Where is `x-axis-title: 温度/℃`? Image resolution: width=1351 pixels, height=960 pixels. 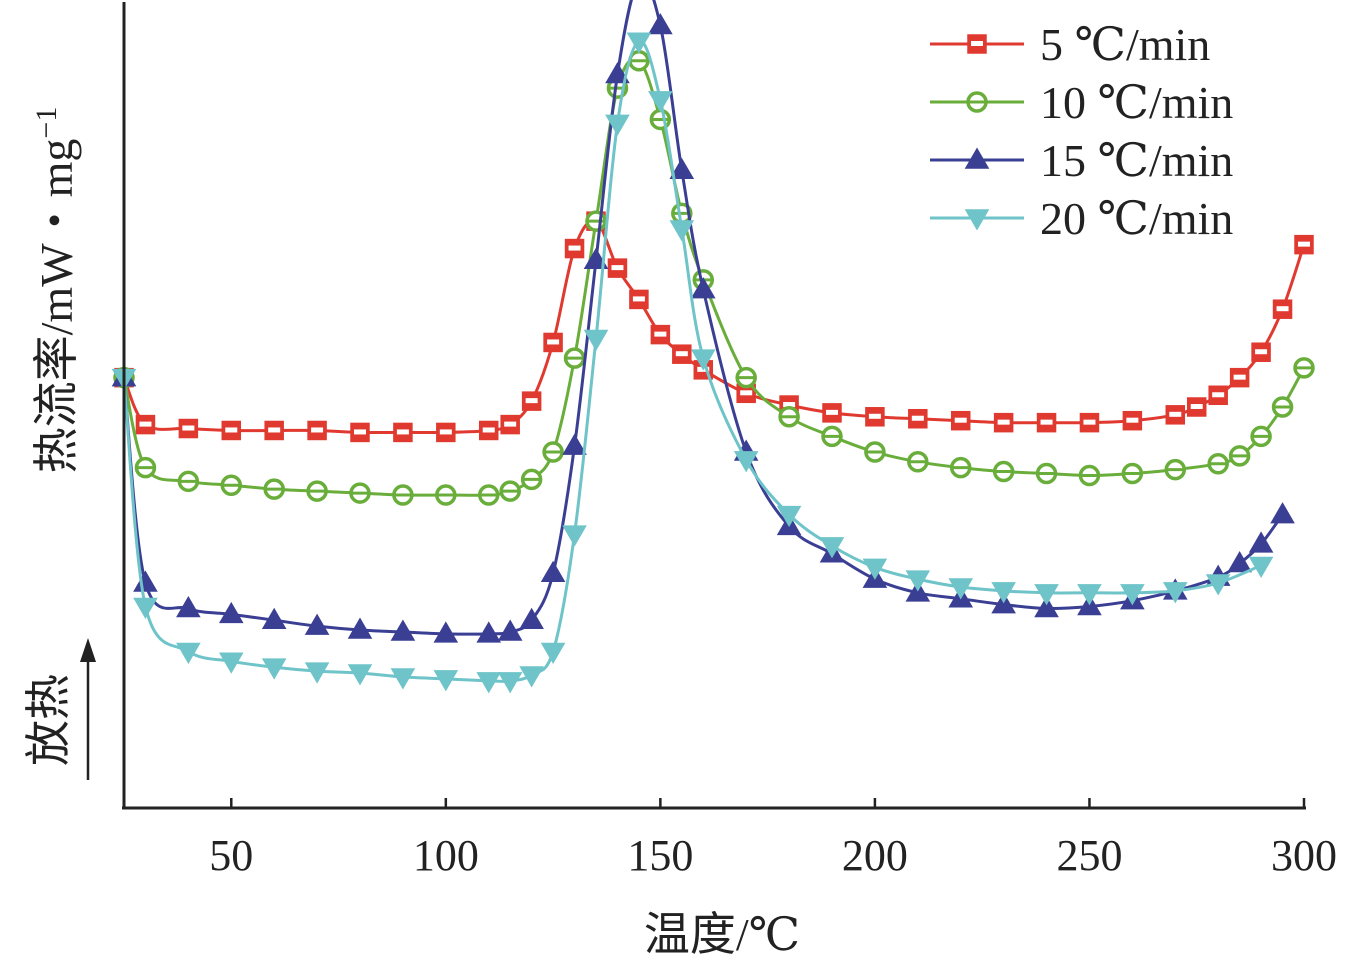
x-axis-title: 温度/℃ is located at coordinates (722, 934).